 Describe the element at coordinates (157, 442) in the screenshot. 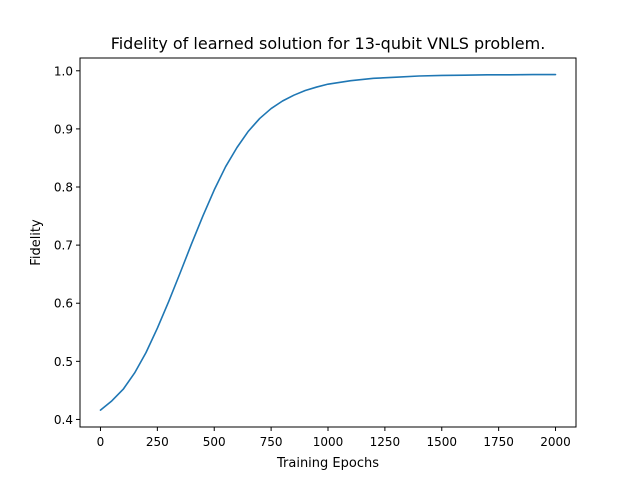

I see `x-tick-label: 250` at that location.